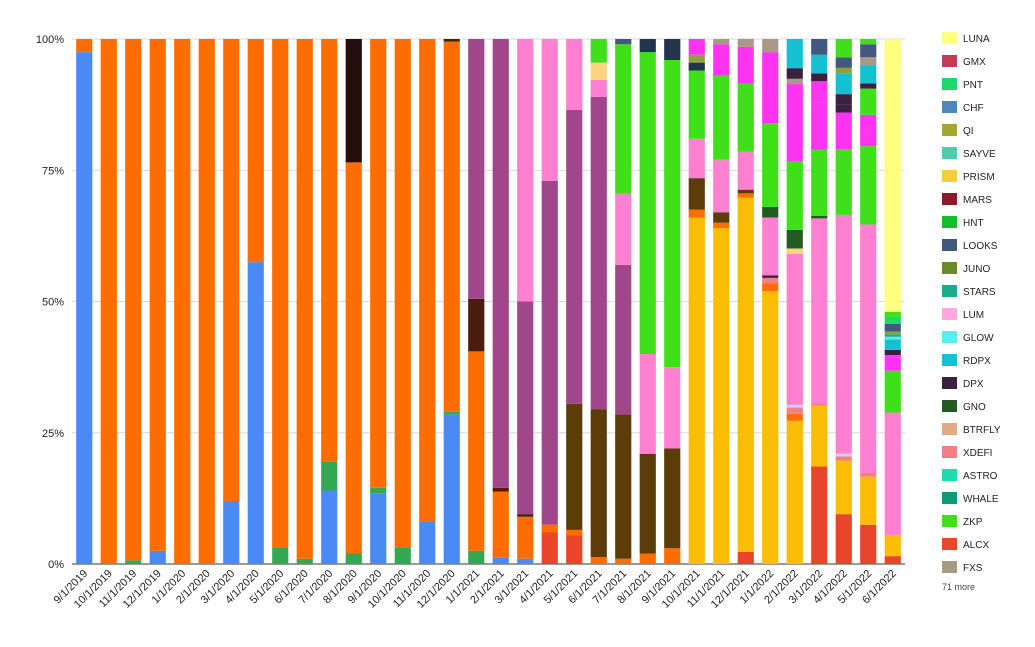 The width and height of the screenshot is (1035, 647). Describe the element at coordinates (976, 39) in the screenshot. I see `legend-label: LUNA` at that location.